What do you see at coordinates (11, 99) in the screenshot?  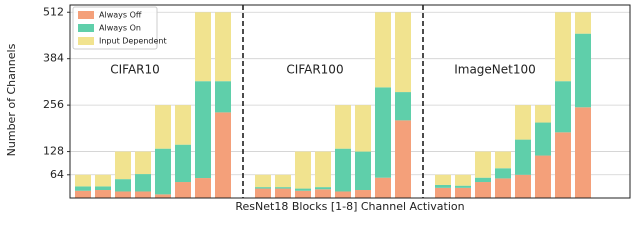 I see `y-axis-label: Number of Channels` at bounding box center [11, 99].